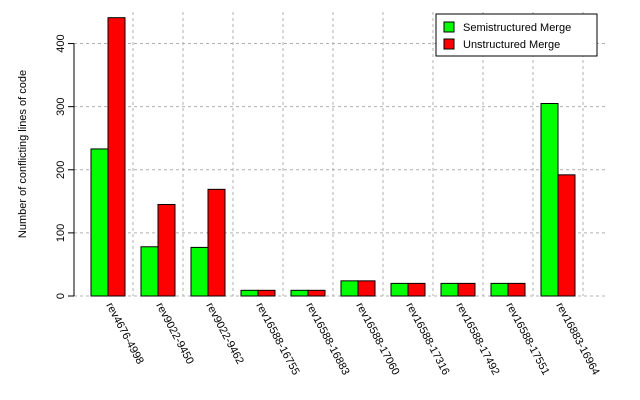 The height and width of the screenshot is (400, 640). I want to click on legend-box, so click(516, 35).